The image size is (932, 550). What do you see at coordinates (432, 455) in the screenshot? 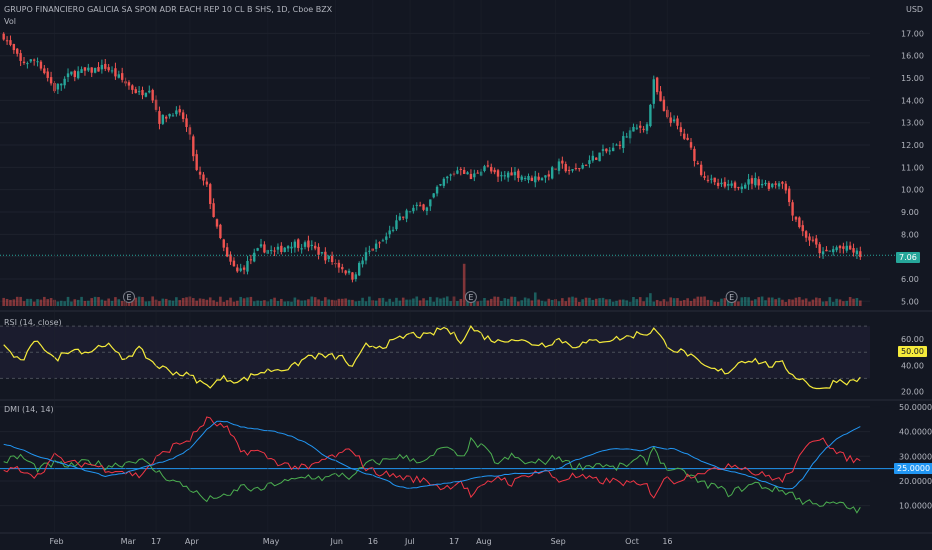
I see `adx-line` at bounding box center [432, 455].